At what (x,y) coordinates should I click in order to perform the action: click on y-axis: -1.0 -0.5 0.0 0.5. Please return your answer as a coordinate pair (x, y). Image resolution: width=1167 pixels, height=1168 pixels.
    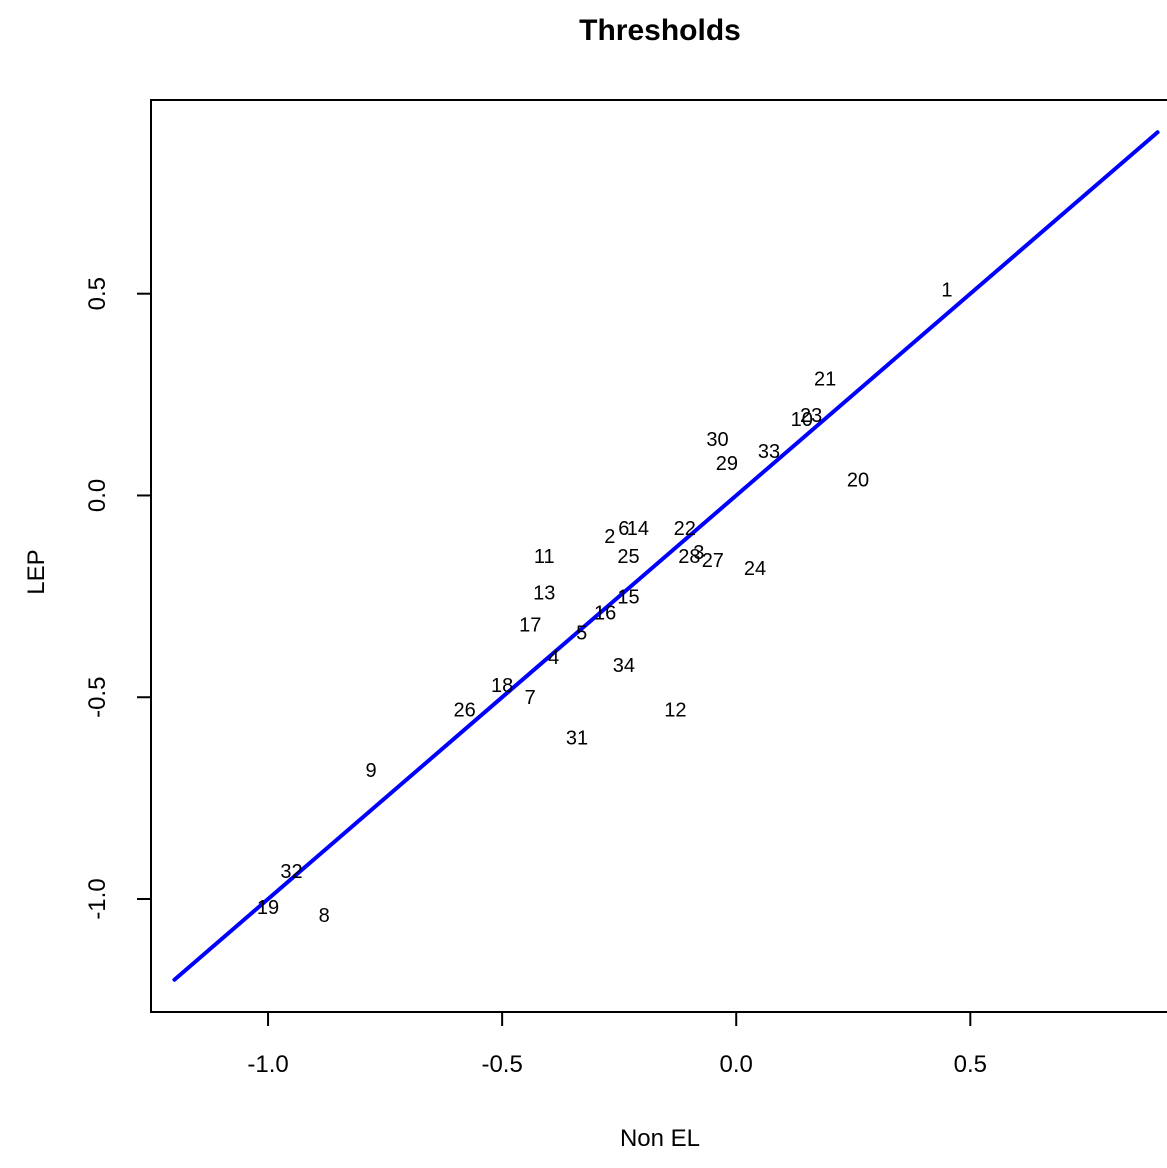
    Looking at the image, I should click on (117, 598).